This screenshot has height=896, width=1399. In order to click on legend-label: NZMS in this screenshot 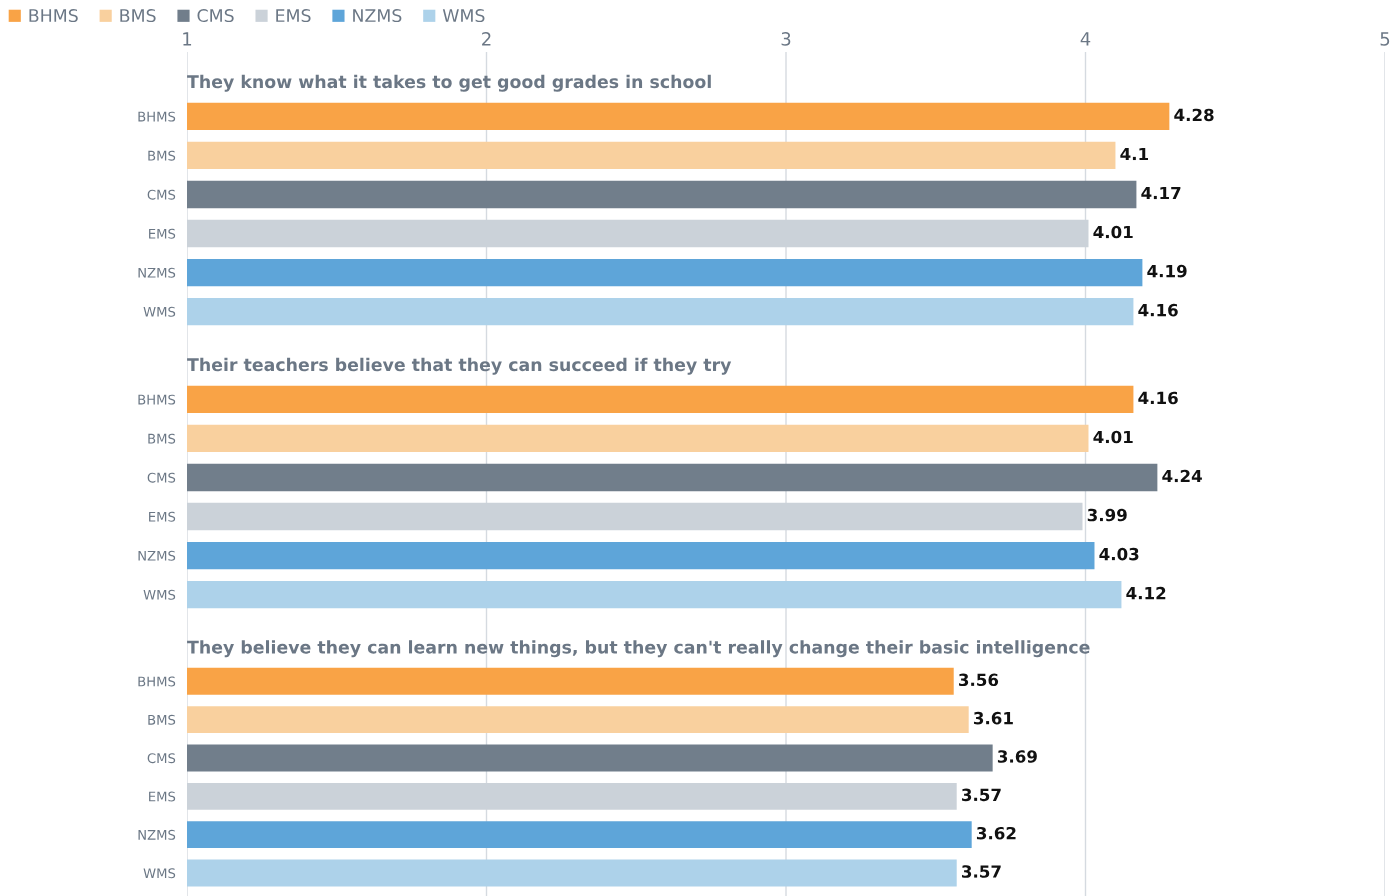, I will do `click(377, 15)`.